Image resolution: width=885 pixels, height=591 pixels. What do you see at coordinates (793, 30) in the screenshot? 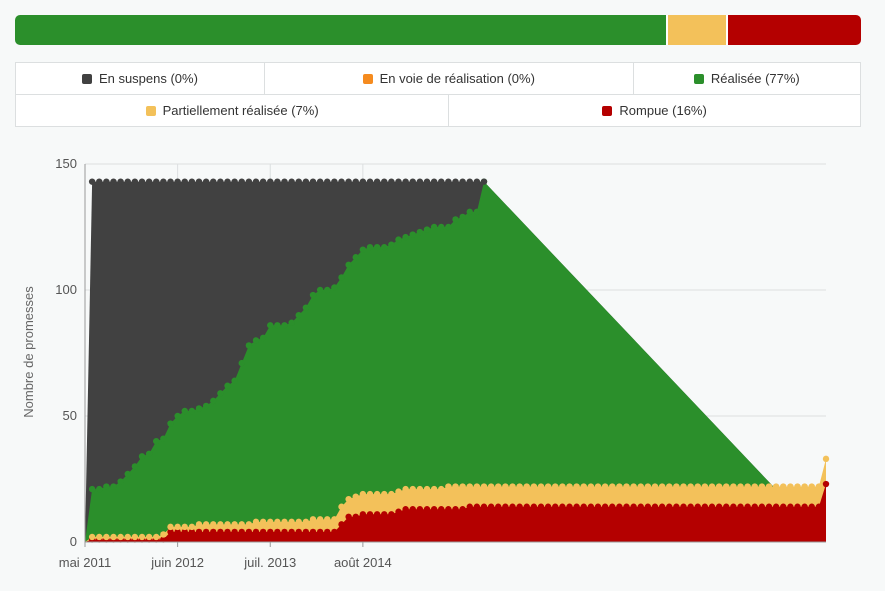
I see `progress-segment-rompue` at bounding box center [793, 30].